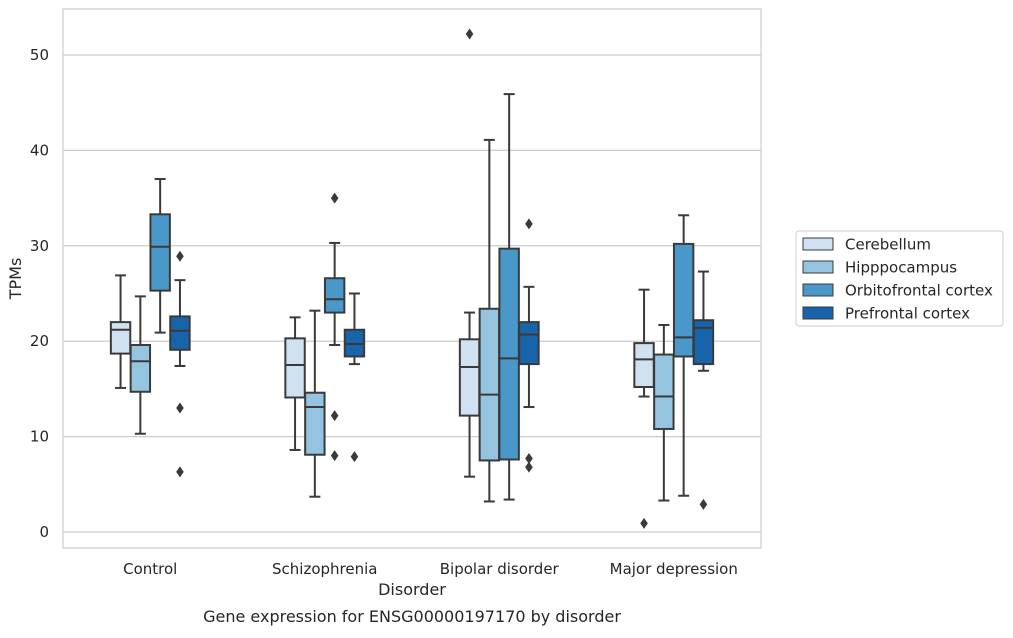 This screenshot has width=1013, height=638. I want to click on x-tick-label: Control, so click(150, 569).